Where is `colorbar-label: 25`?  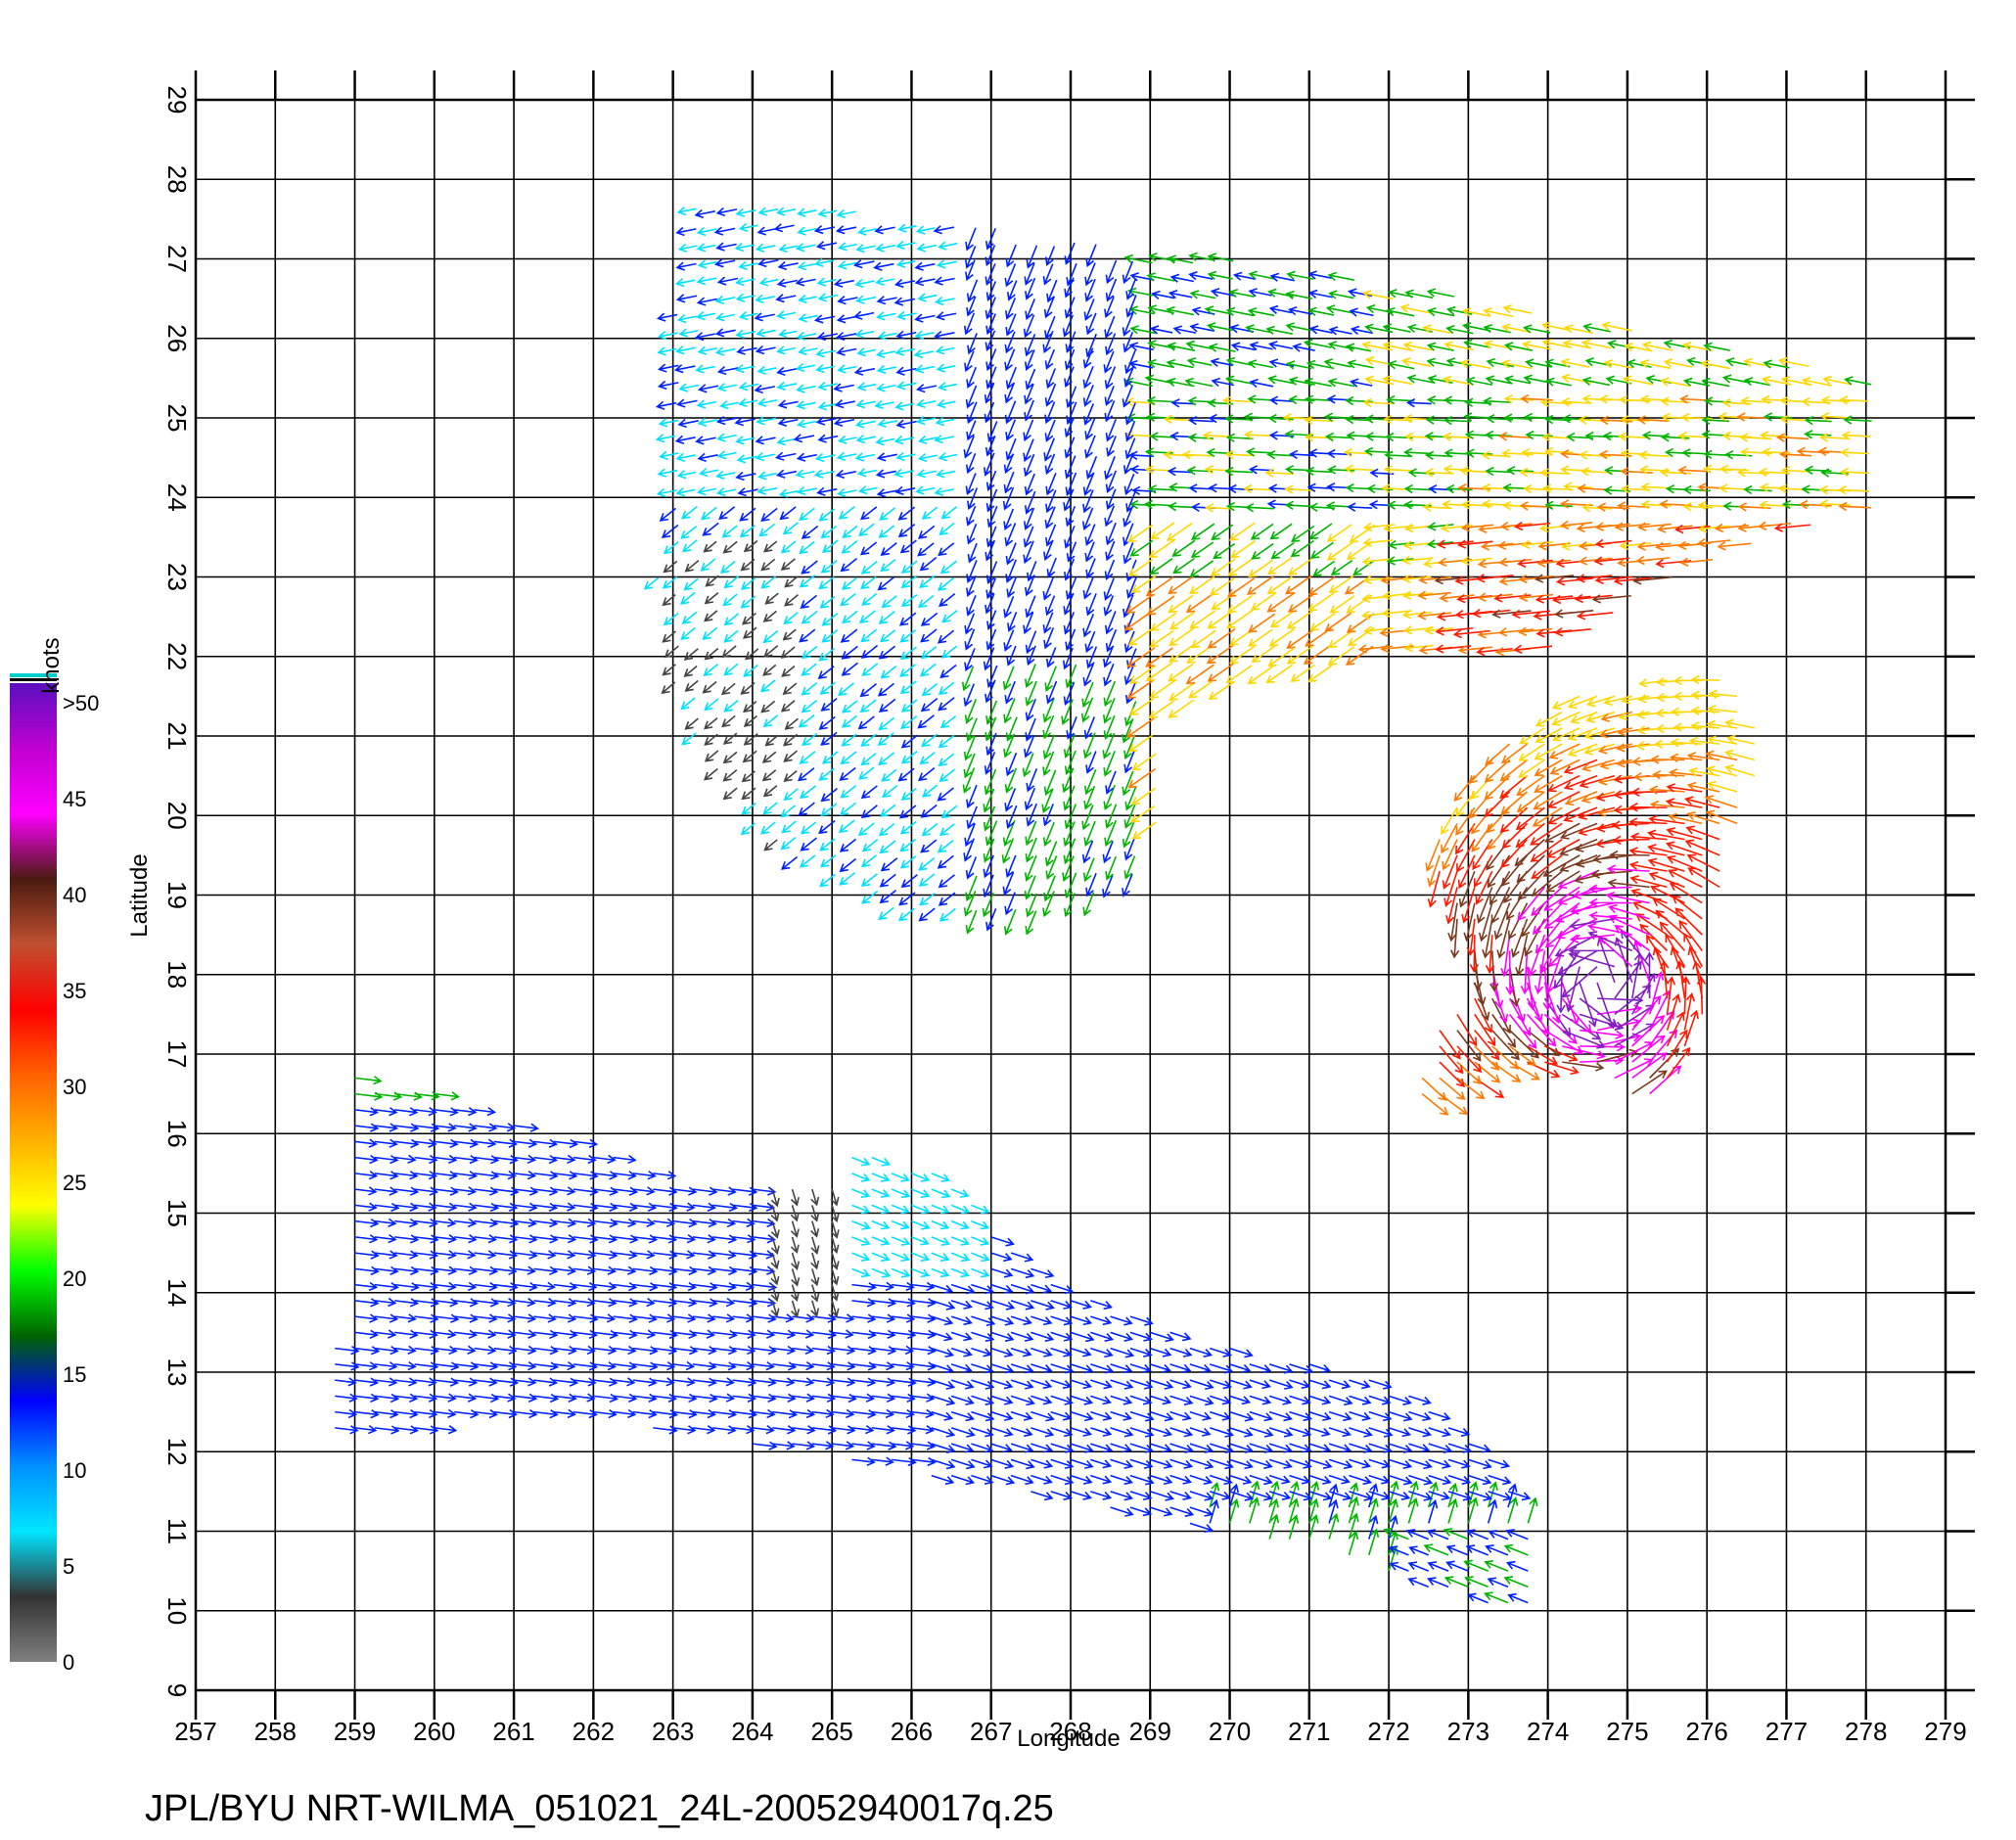
colorbar-label: 25 is located at coordinates (74, 1183).